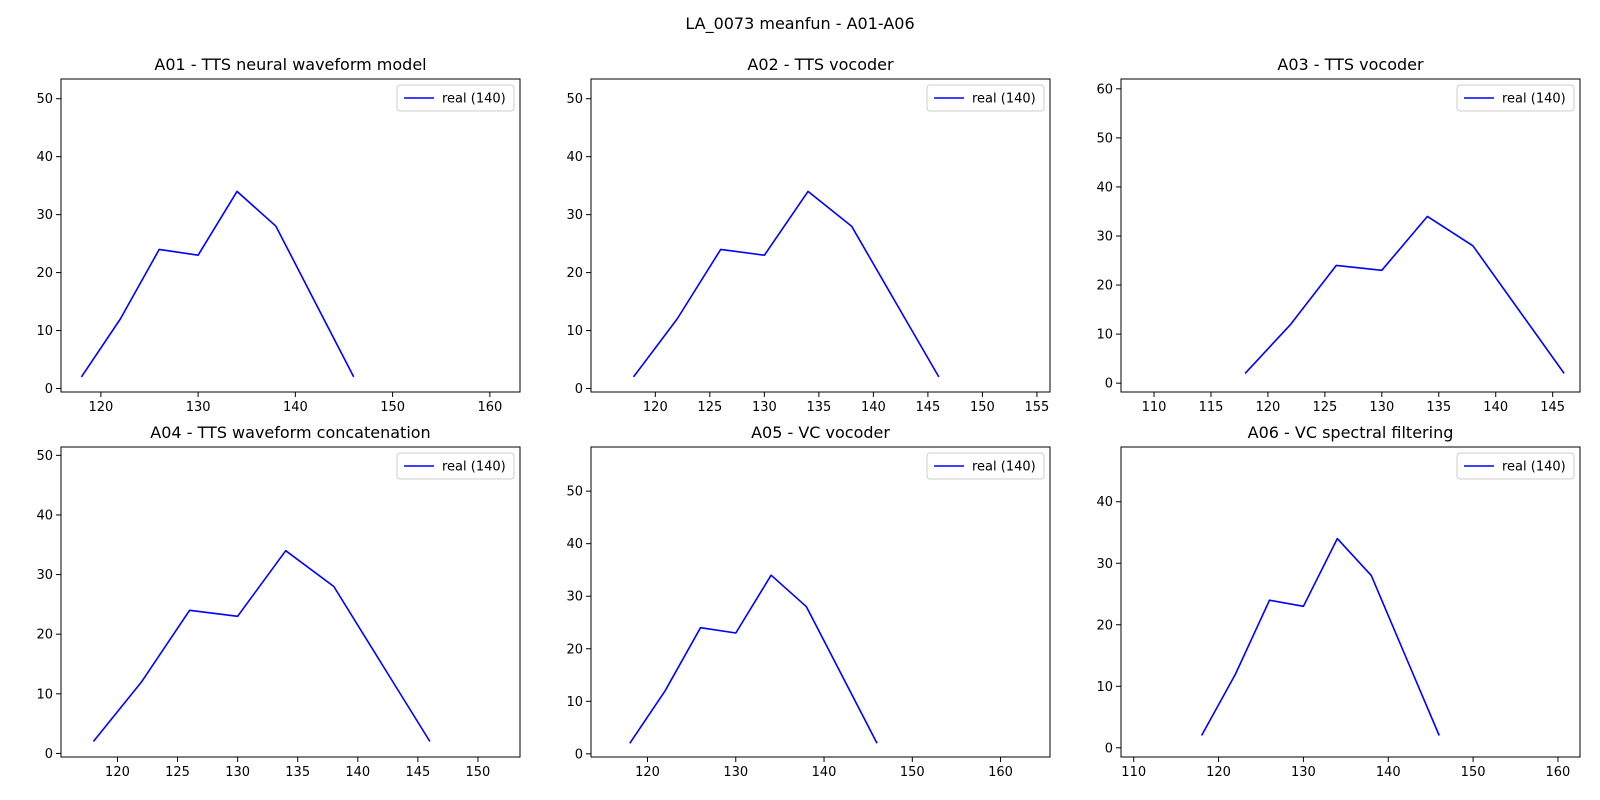  I want to click on x-tick-label: 155, so click(1037, 407).